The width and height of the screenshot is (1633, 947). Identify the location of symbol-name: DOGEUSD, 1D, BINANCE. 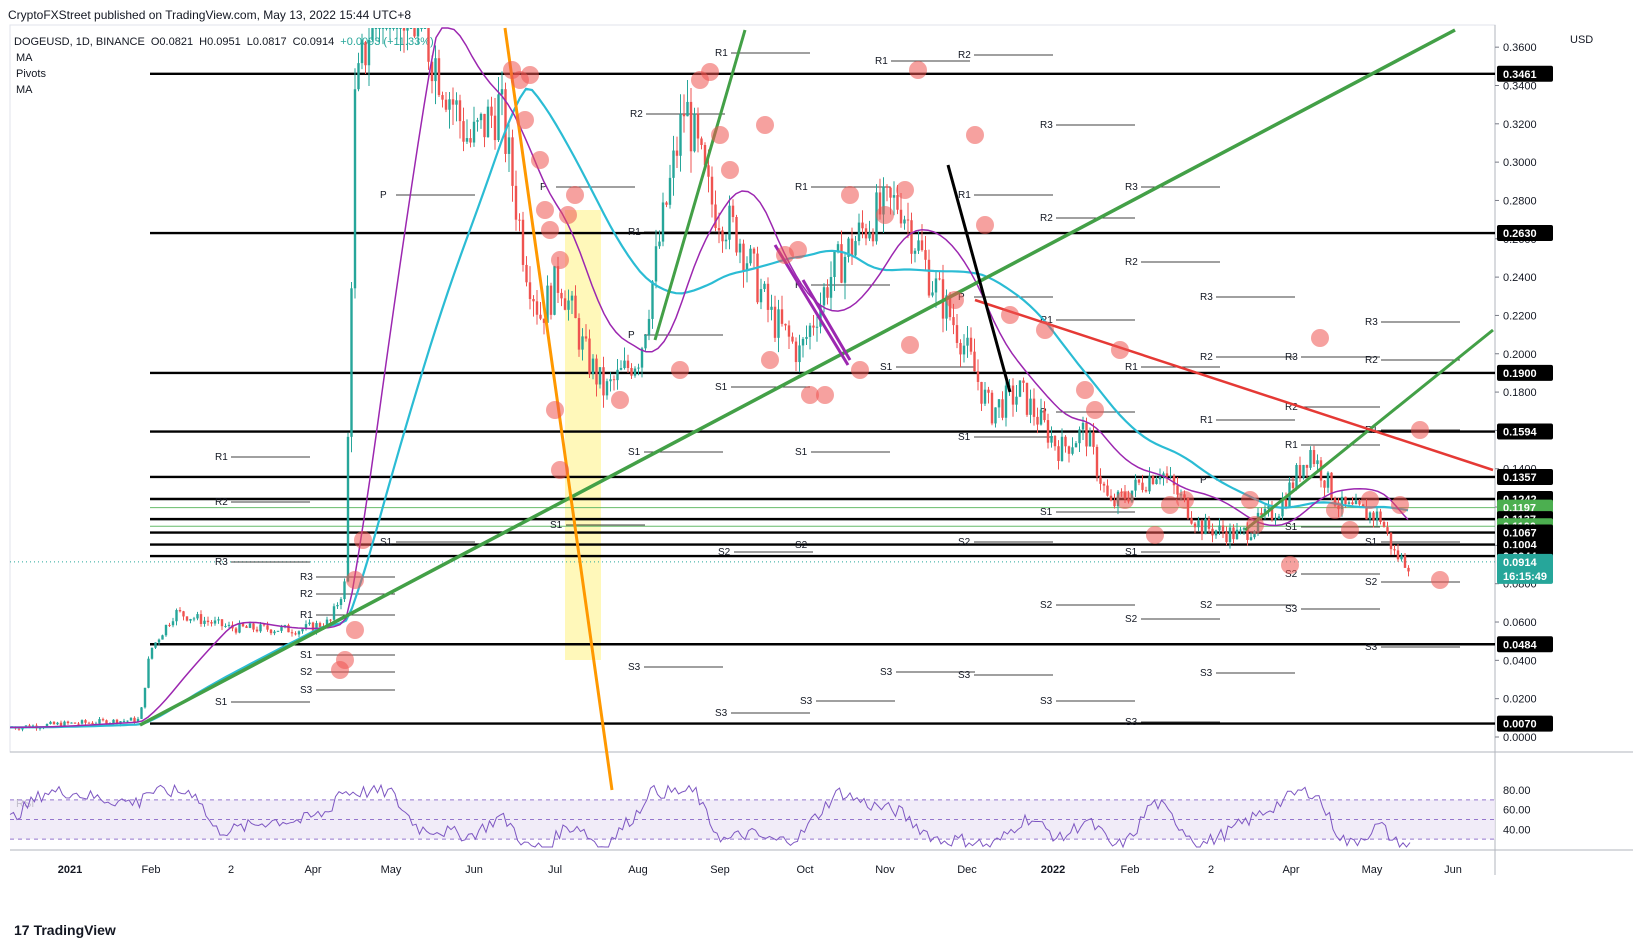
(79, 42).